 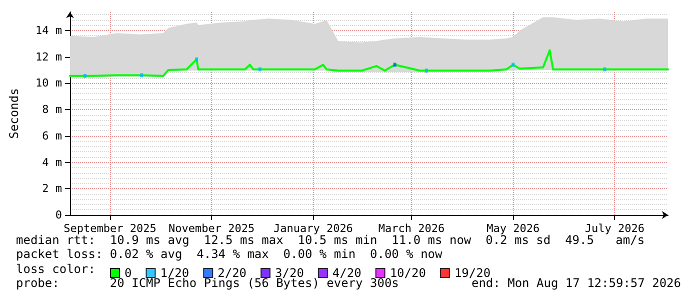 What do you see at coordinates (411, 228) in the screenshot?
I see `x-tick-label: March 2026` at bounding box center [411, 228].